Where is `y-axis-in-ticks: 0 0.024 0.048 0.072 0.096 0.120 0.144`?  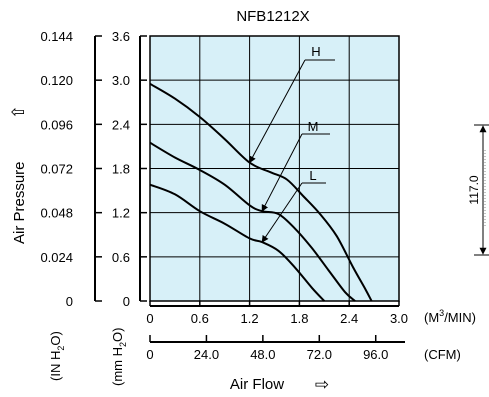
y-axis-in-ticks: 0 0.024 0.048 0.072 0.096 0.120 0.144 is located at coordinates (71, 169).